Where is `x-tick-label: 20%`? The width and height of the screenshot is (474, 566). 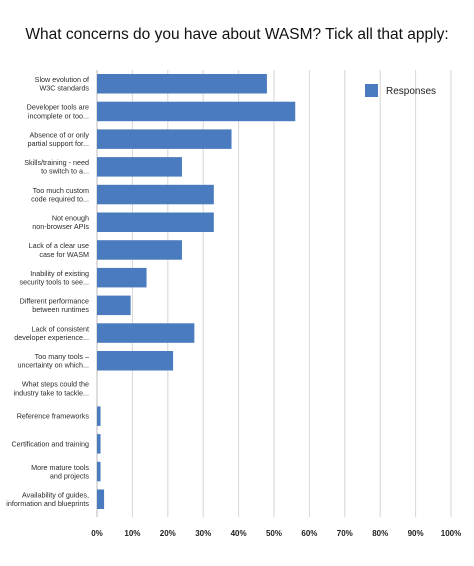
x-tick-label: 20% is located at coordinates (168, 533).